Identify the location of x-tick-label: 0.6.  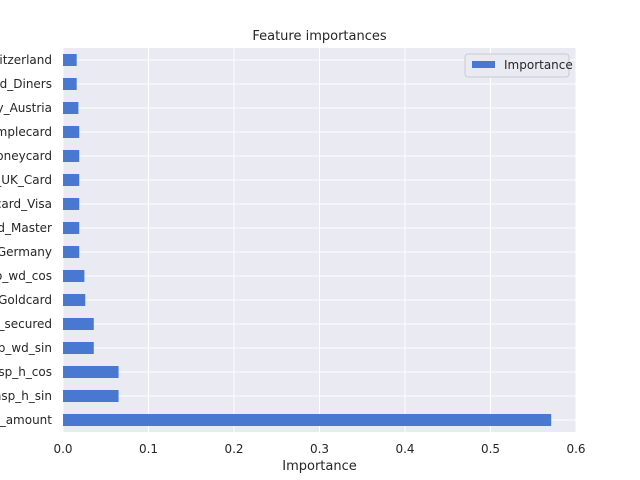
(575, 449).